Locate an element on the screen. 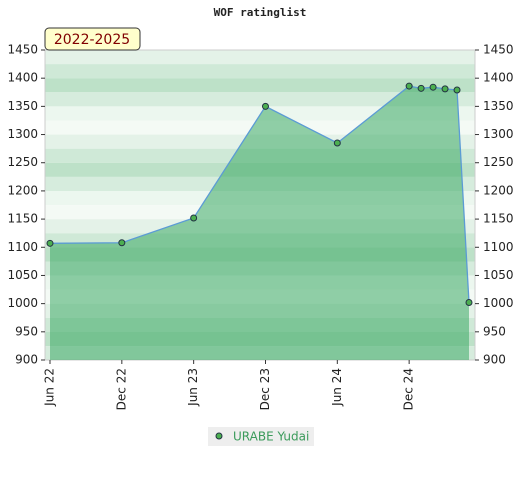 Image resolution: width=520 pixels, height=484 pixels. y2-tick-label: 950 is located at coordinates (494, 331).